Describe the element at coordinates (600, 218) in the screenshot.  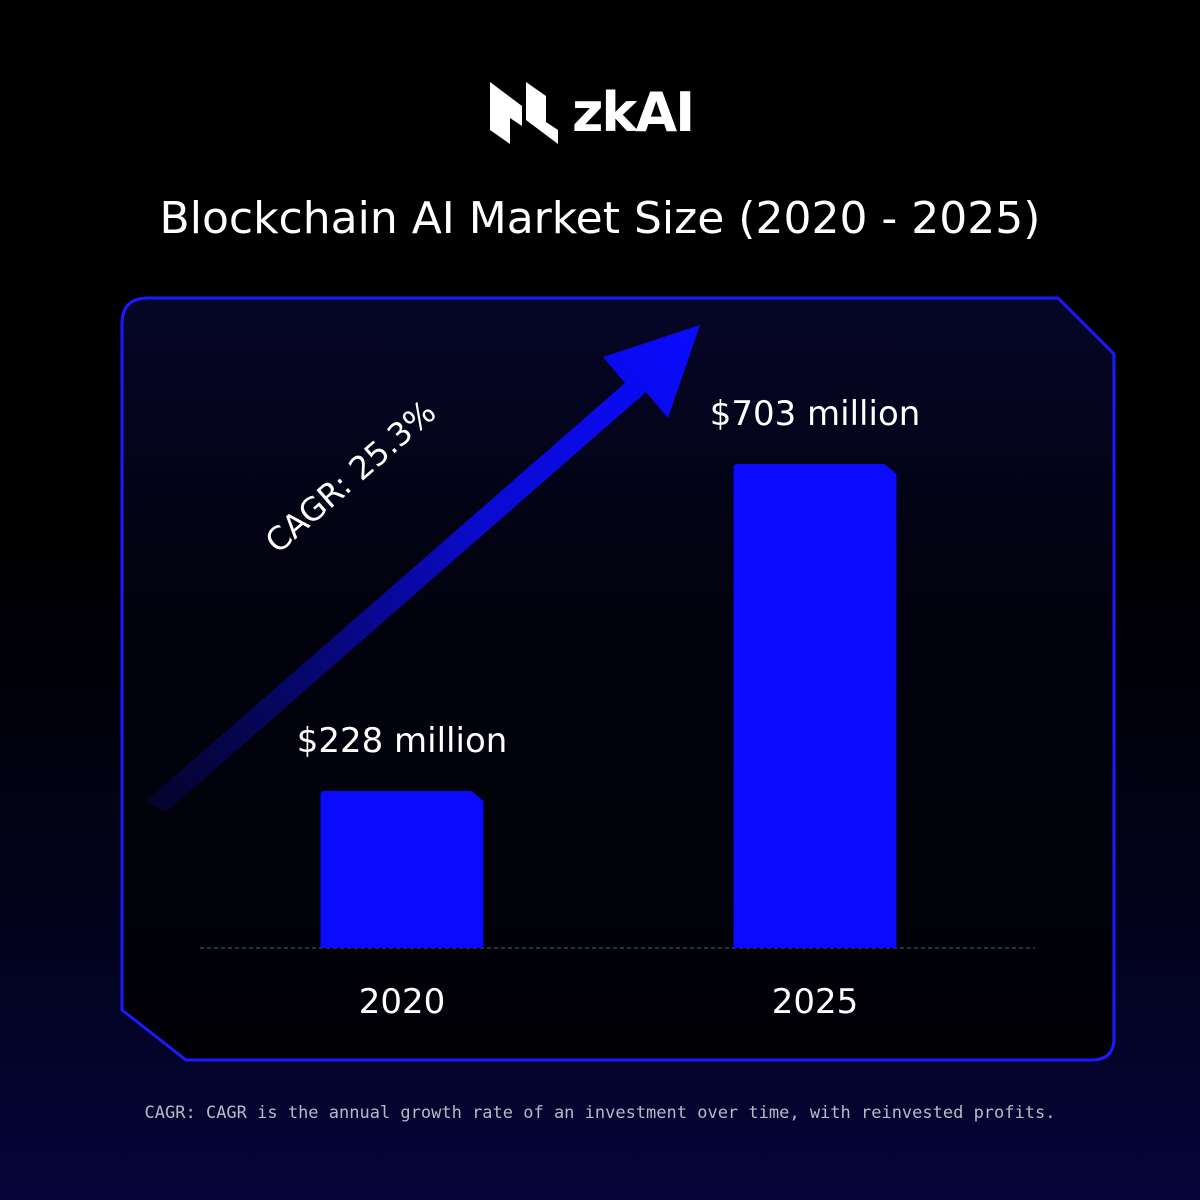
I see `chart-title: Blockchain AI Market Size (2020 - 2025)` at that location.